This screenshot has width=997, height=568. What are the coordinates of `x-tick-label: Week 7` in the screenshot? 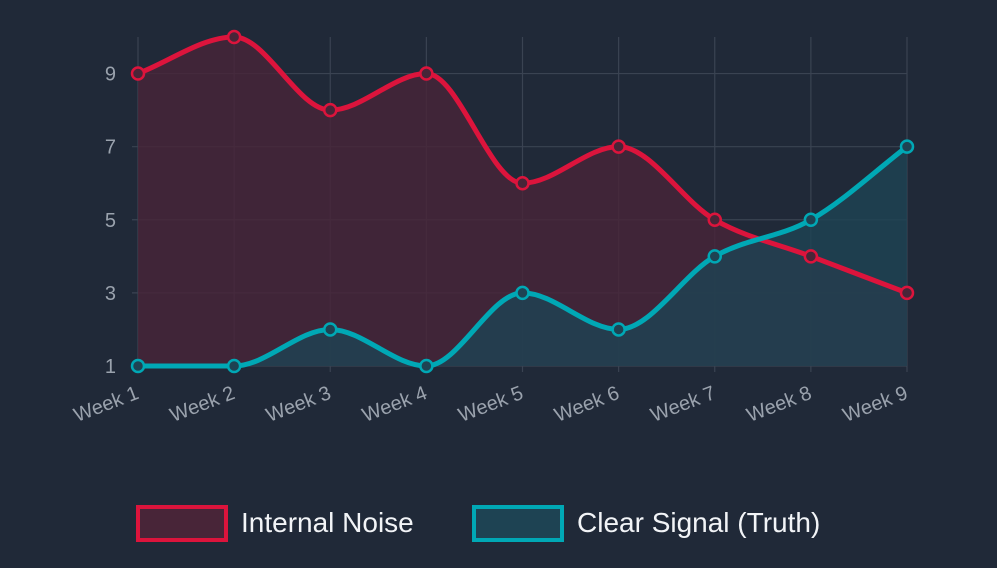 It's located at (683, 404).